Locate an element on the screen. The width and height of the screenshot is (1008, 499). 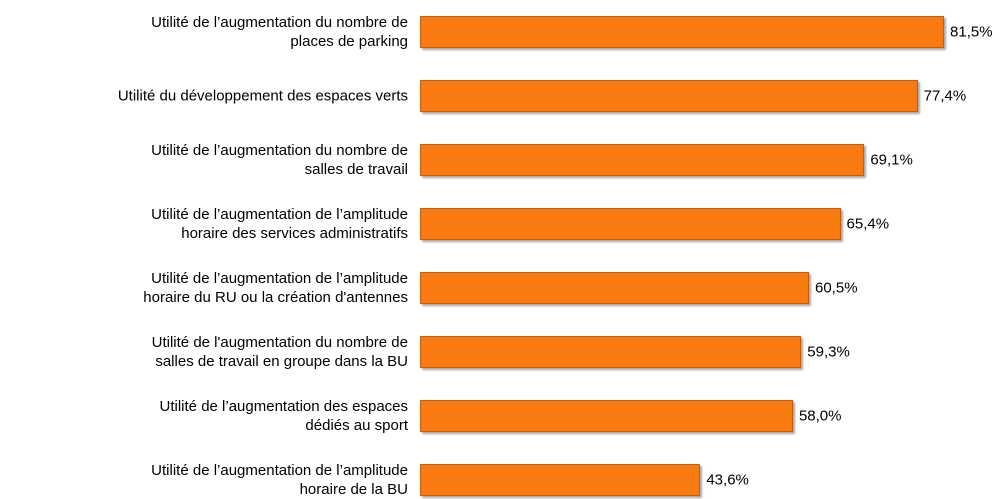
value-label: 77,4% is located at coordinates (945, 96).